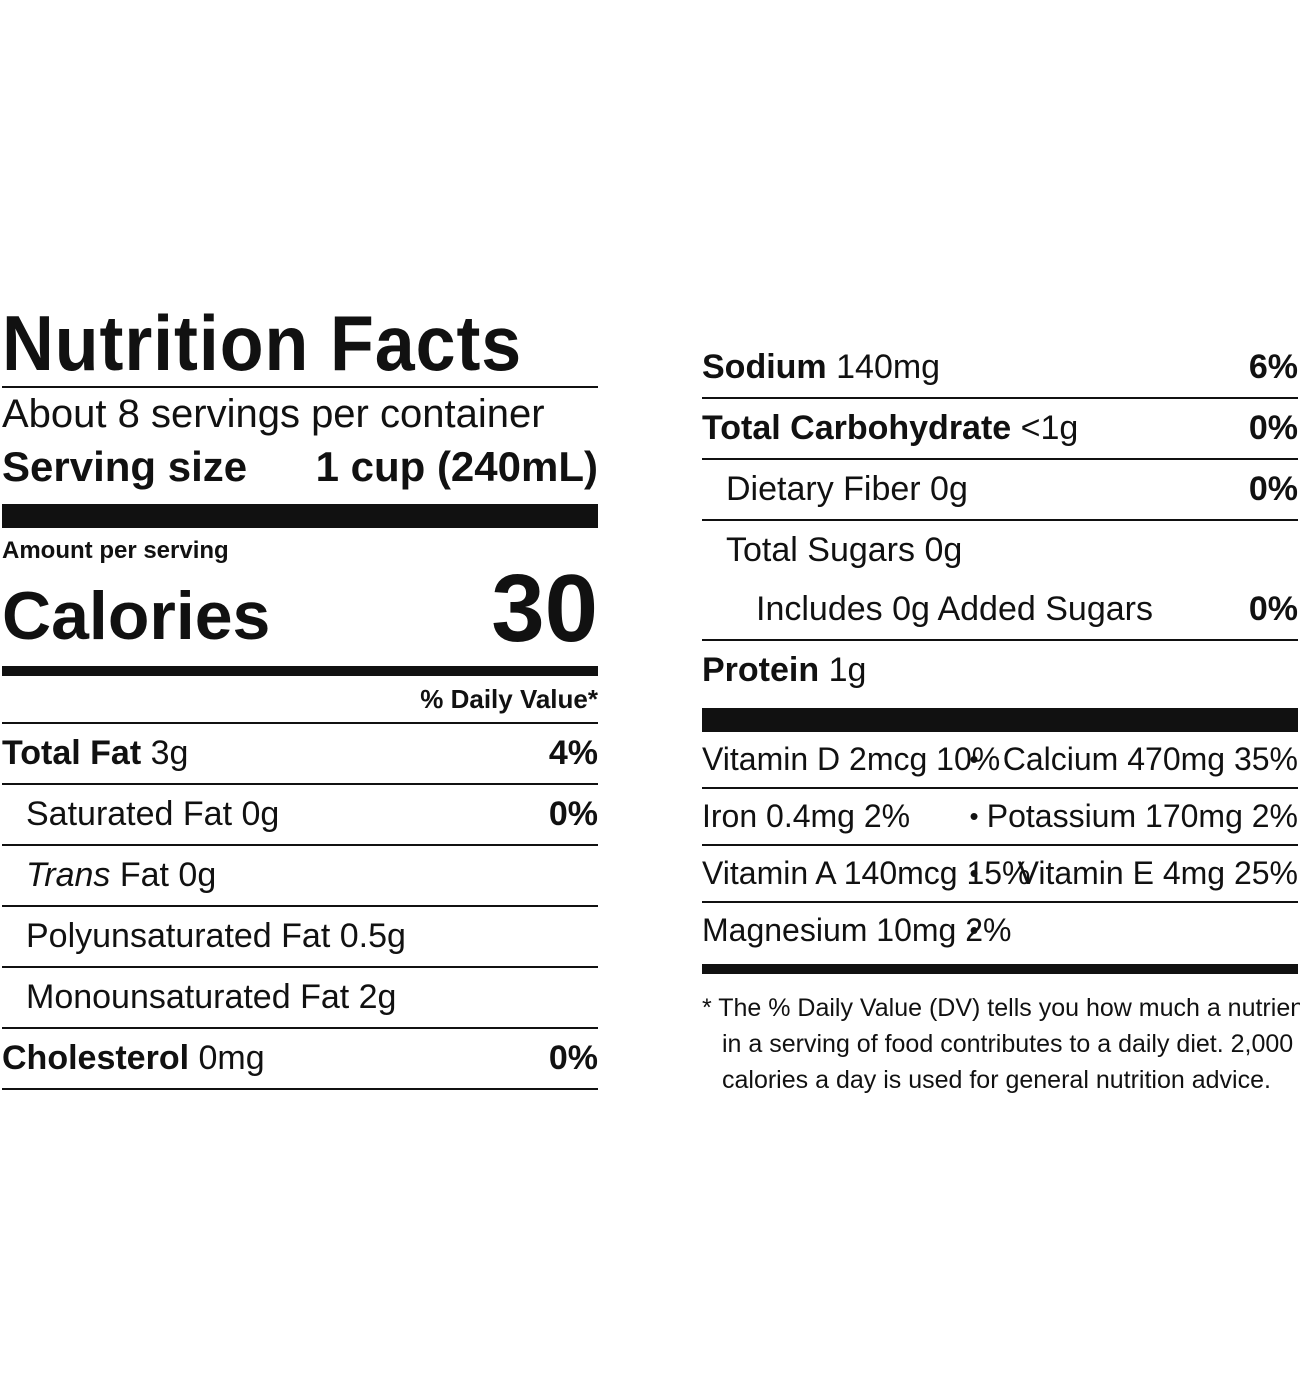  Describe the element at coordinates (169, 753) in the screenshot. I see `nutrient-amount: 3g` at that location.